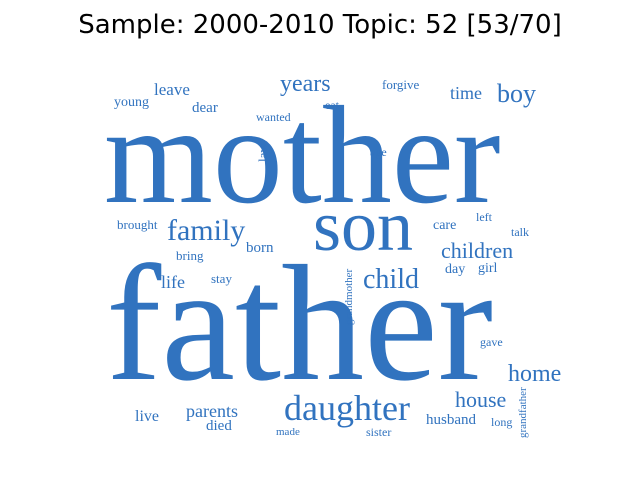 This screenshot has height=480, width=640. What do you see at coordinates (451, 420) in the screenshot?
I see `word-husband: husband` at bounding box center [451, 420].